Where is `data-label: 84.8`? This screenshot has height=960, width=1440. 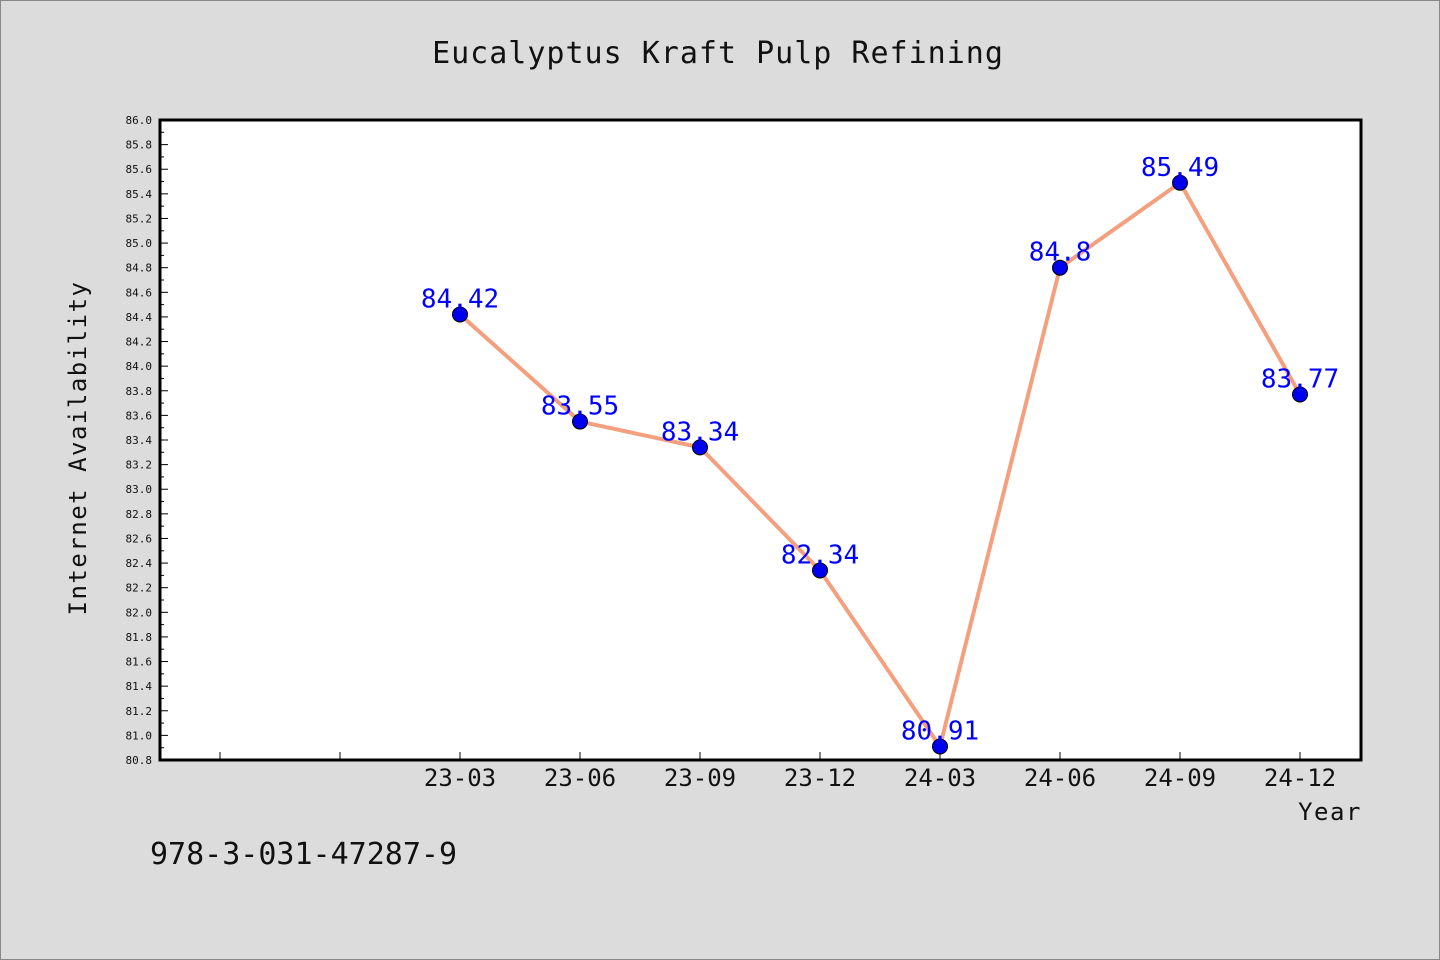
data-label: 84.8 is located at coordinates (1060, 253).